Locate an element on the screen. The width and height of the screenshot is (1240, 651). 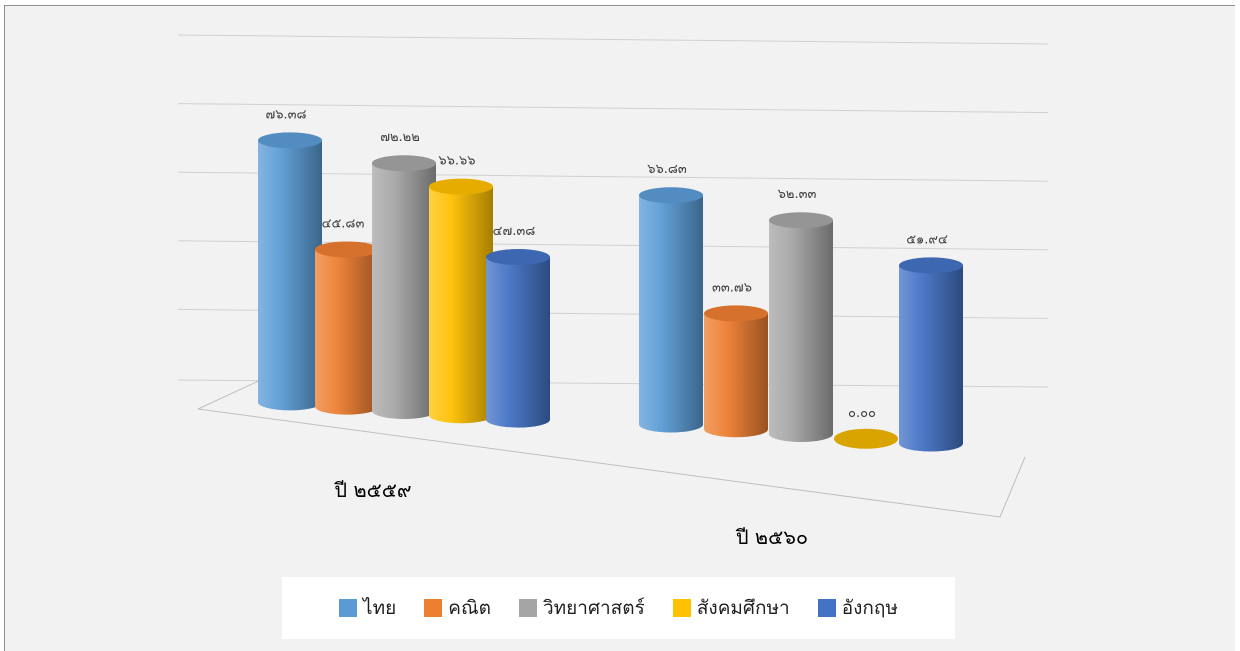
legend-item: สังคมศึกษา is located at coordinates (731, 608).